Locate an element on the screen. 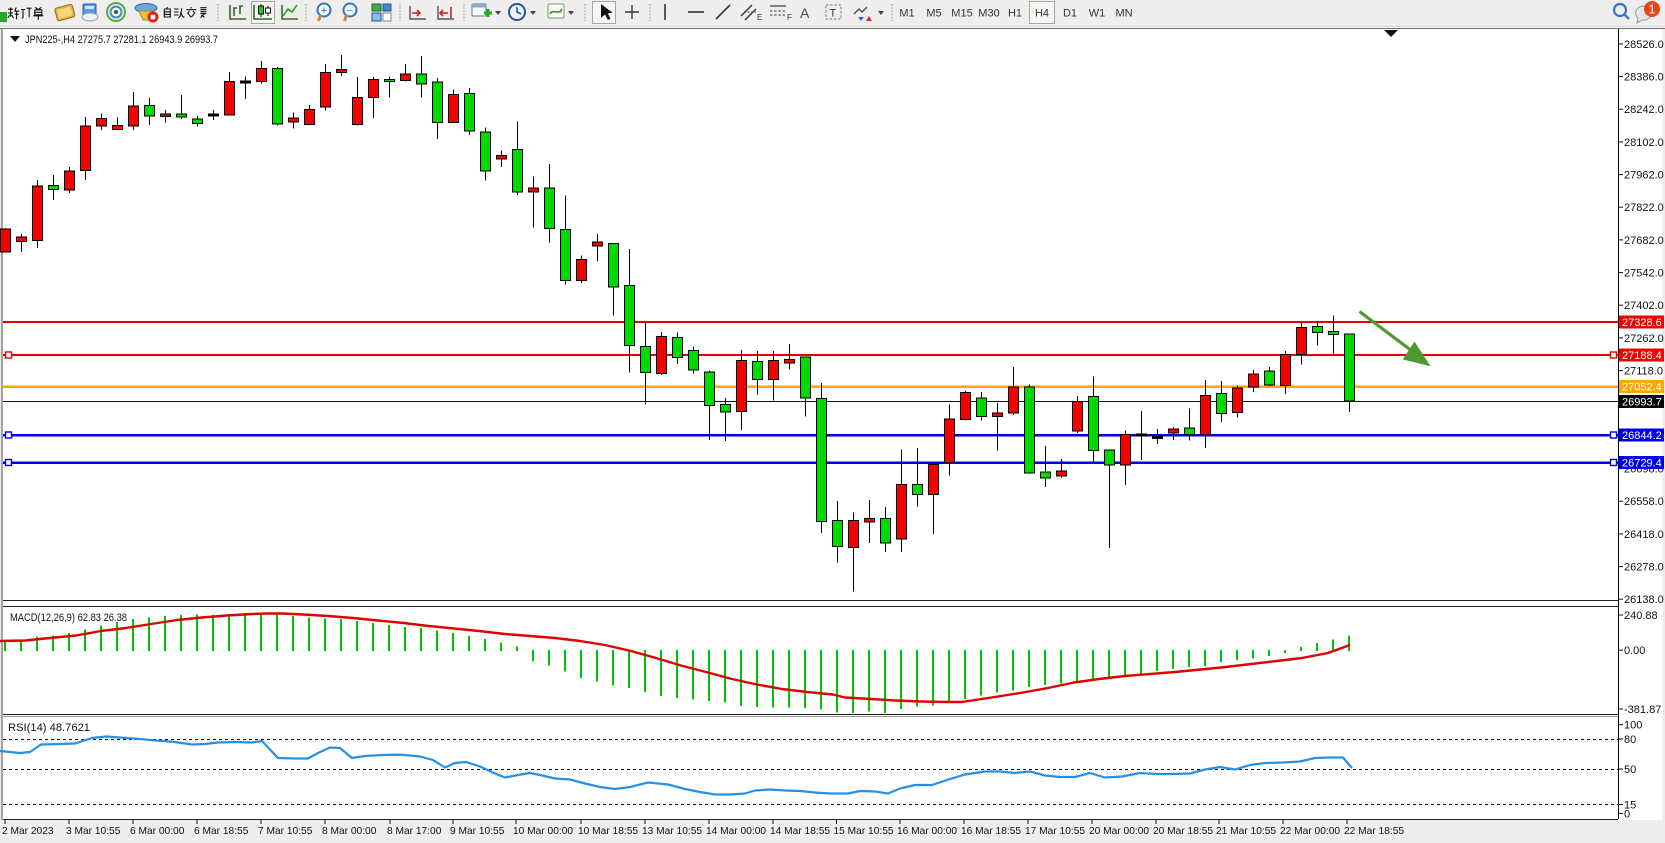 This screenshot has height=843, width=1665. svg-text: 26729.4 is located at coordinates (1642, 464).